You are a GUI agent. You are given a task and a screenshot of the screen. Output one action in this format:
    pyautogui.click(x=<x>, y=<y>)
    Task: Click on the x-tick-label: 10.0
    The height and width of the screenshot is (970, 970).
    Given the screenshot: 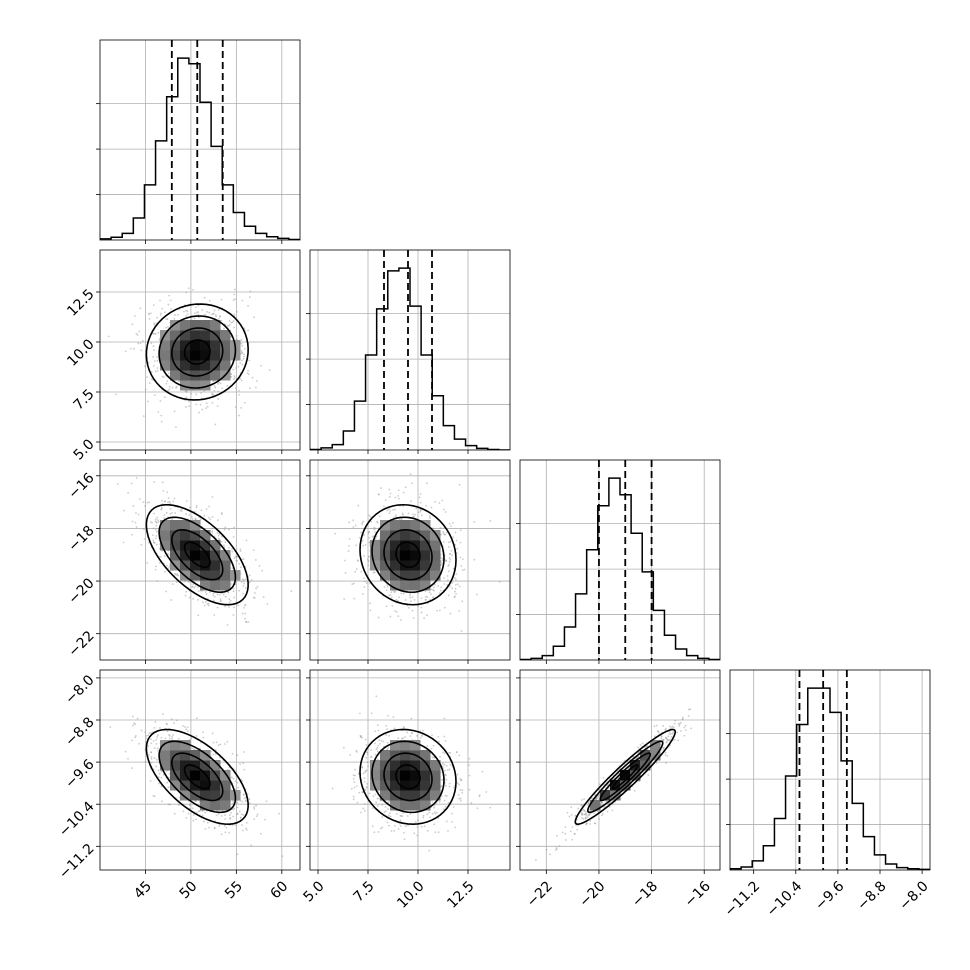 What is the action you would take?
    pyautogui.click(x=410, y=894)
    